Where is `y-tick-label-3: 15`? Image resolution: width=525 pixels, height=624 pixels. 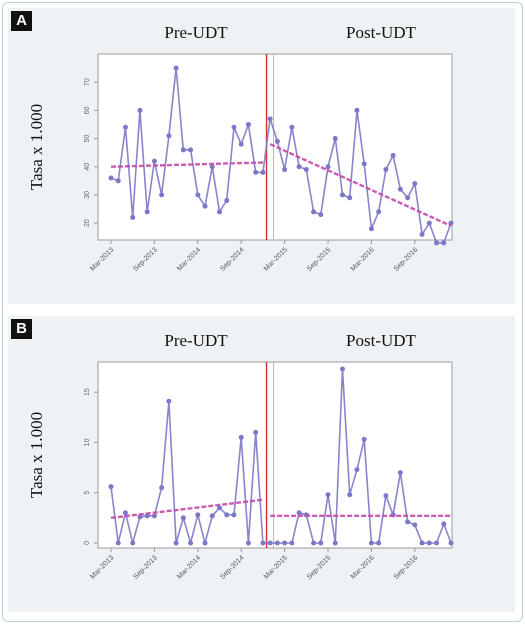
y-tick-label-3: 15 is located at coordinates (87, 392).